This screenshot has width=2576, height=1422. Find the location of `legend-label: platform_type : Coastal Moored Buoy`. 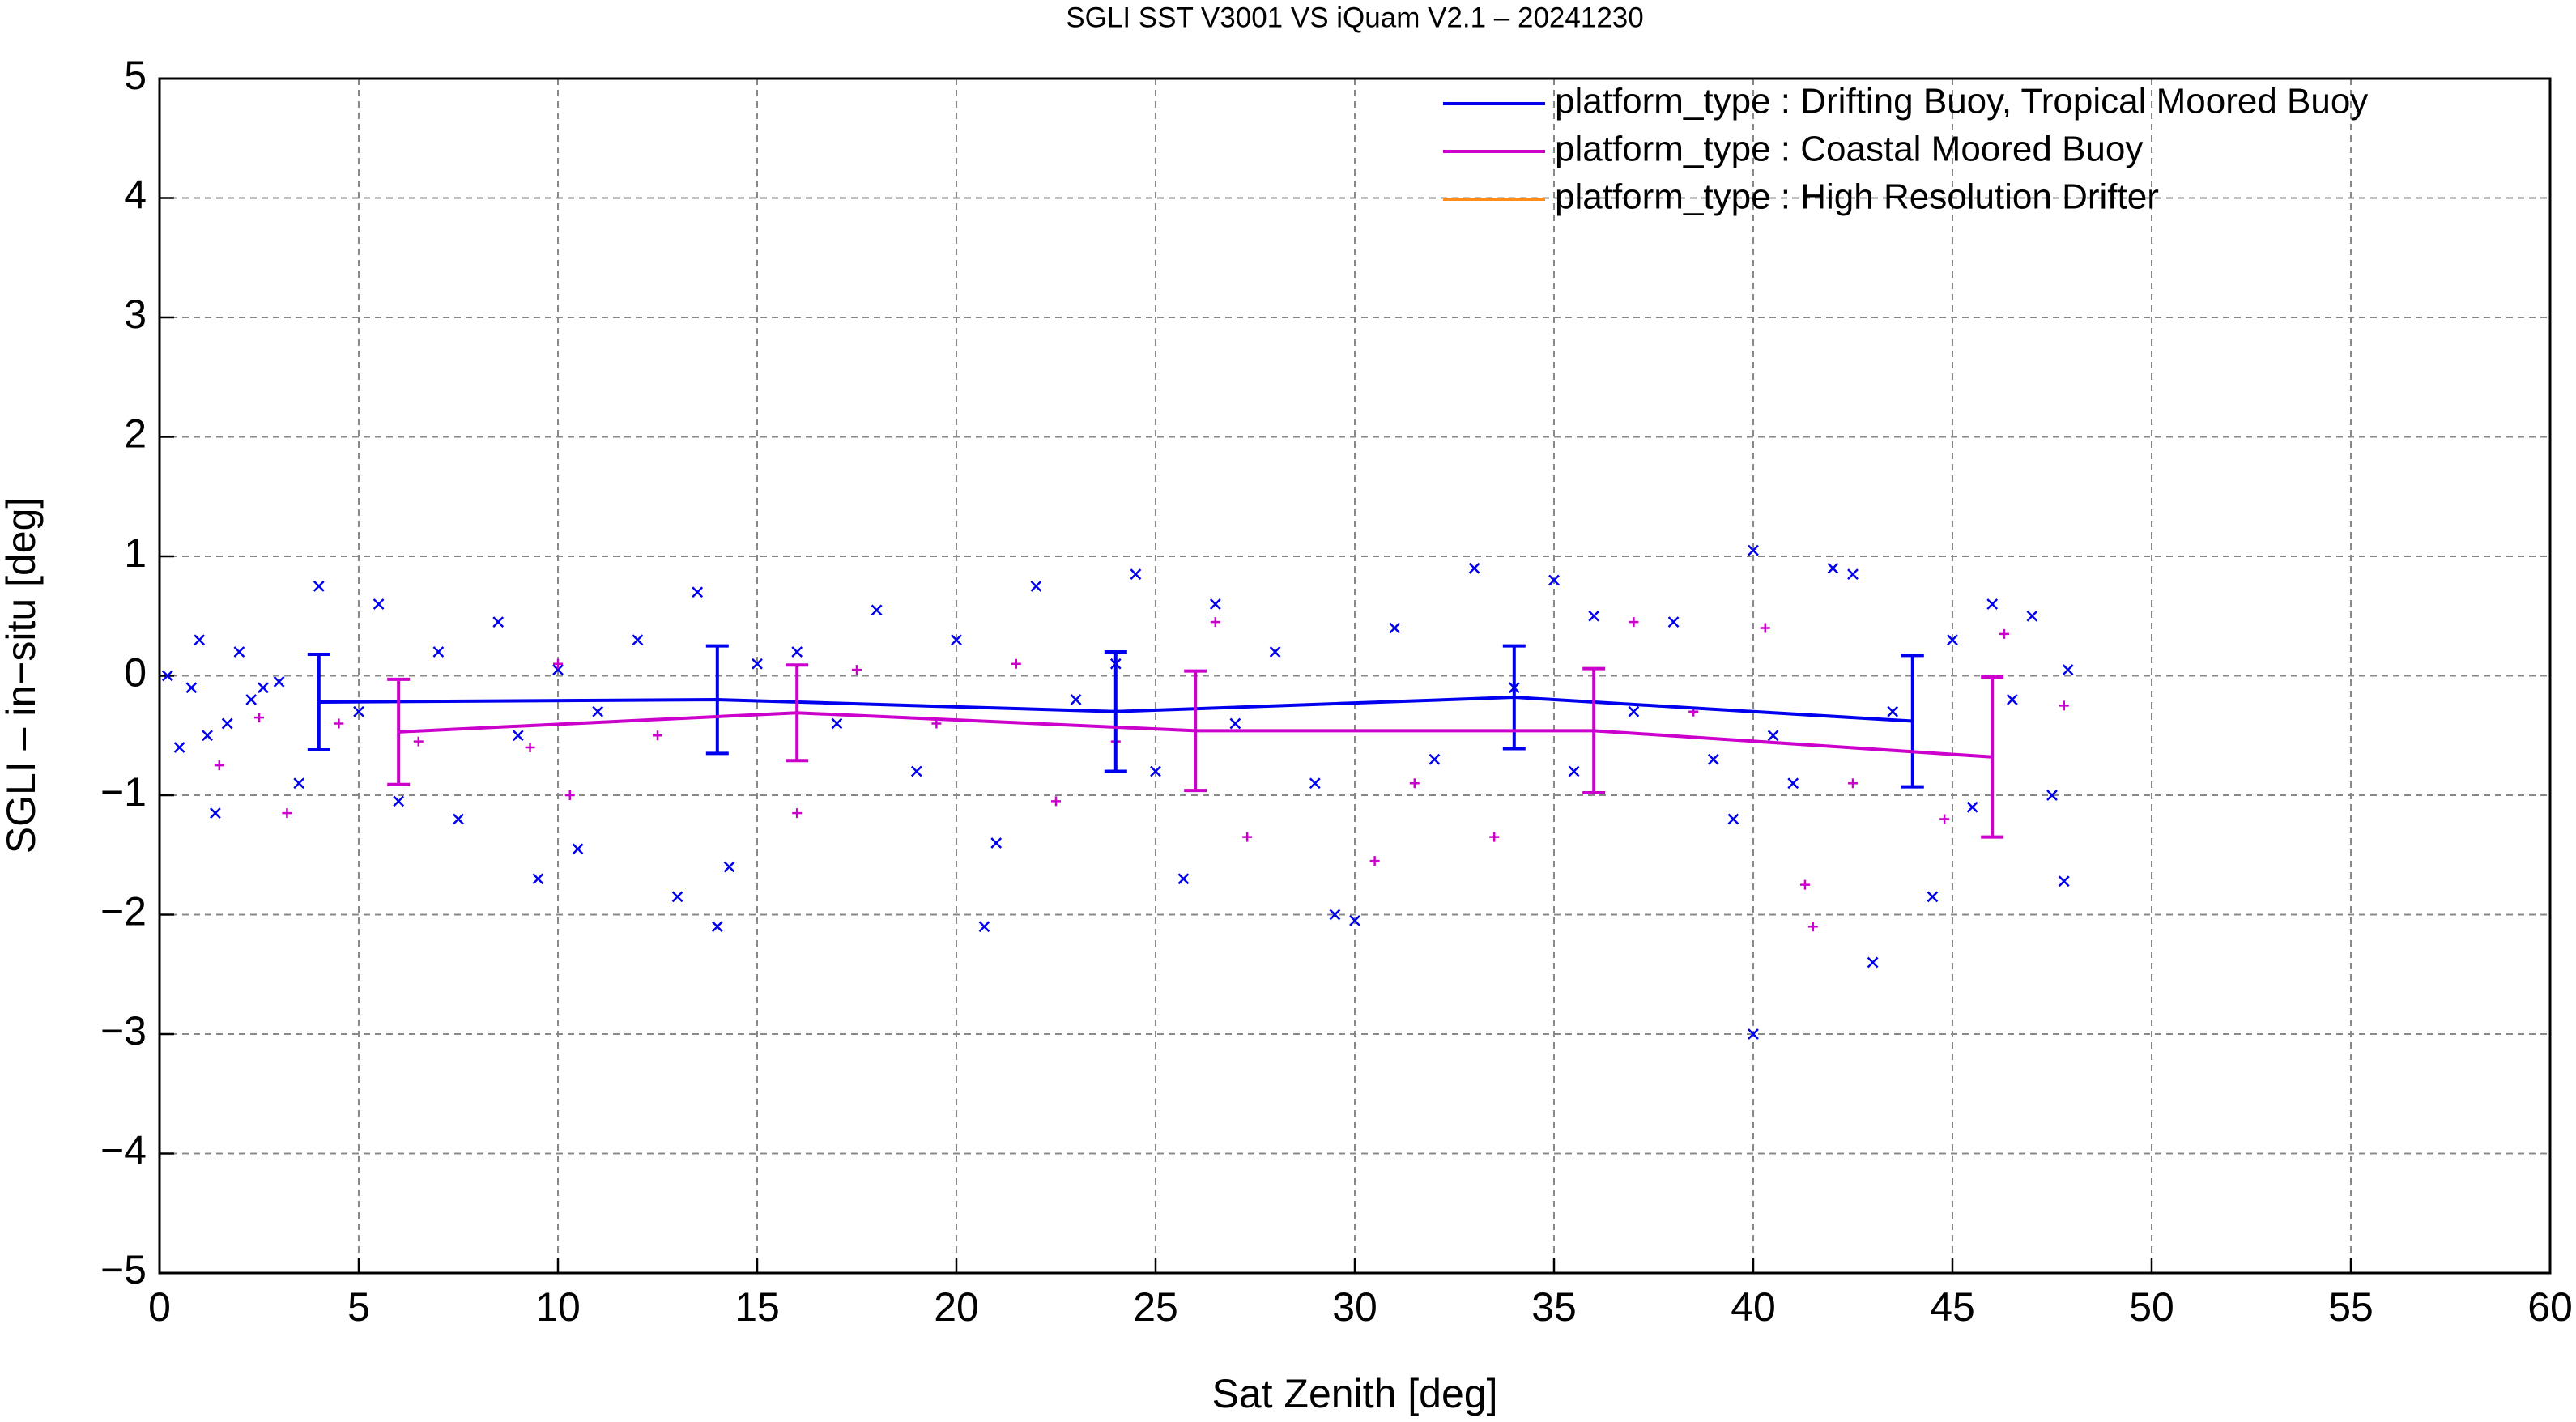

legend-label: platform_type : Coastal Moored Buoy is located at coordinates (1849, 149).